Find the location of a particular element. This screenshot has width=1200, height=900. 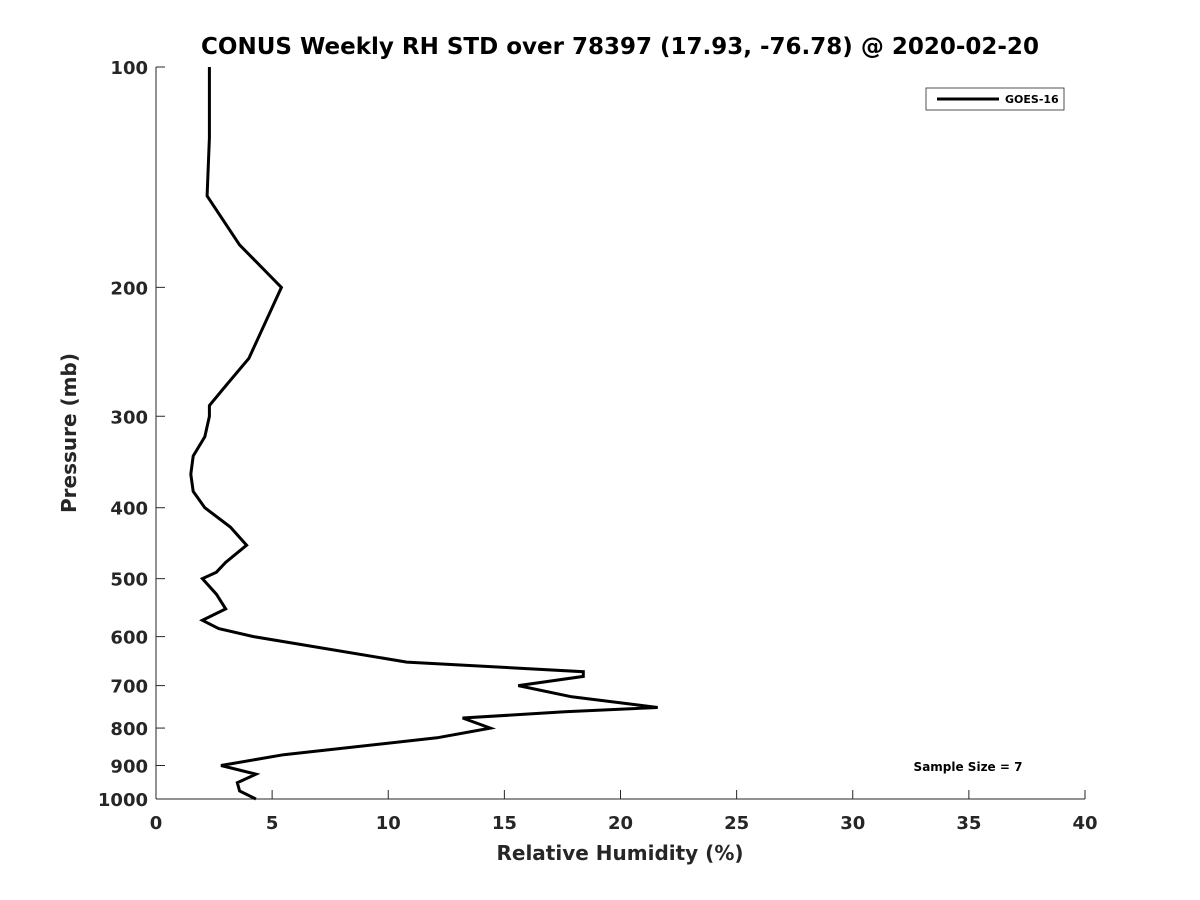

x-tick-label: 10 is located at coordinates (388, 823).